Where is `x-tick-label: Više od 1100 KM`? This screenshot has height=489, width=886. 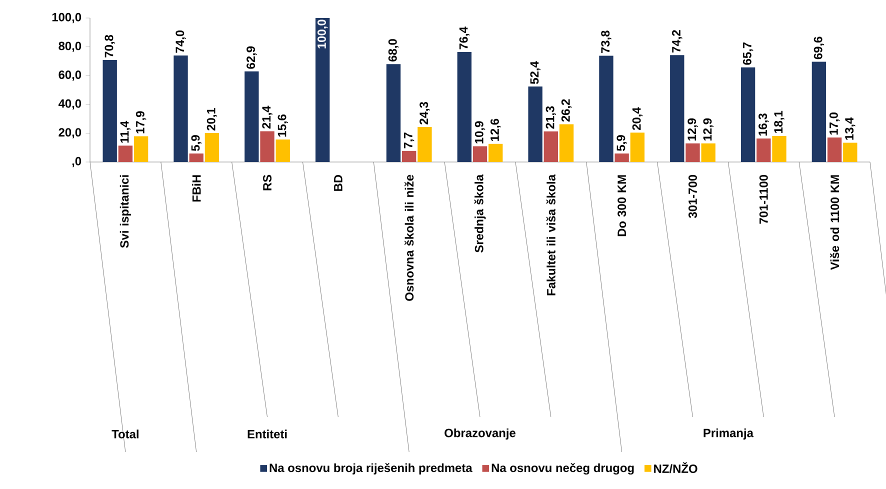 x-tick-label: Više od 1100 KM is located at coordinates (835, 222).